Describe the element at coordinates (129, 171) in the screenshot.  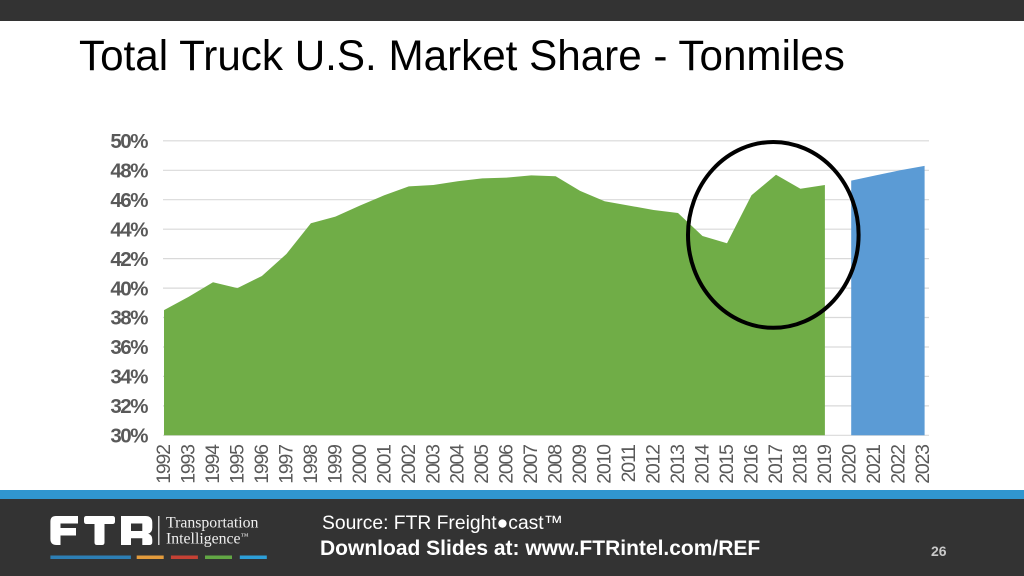
I see `svg-text: 48%` at that location.